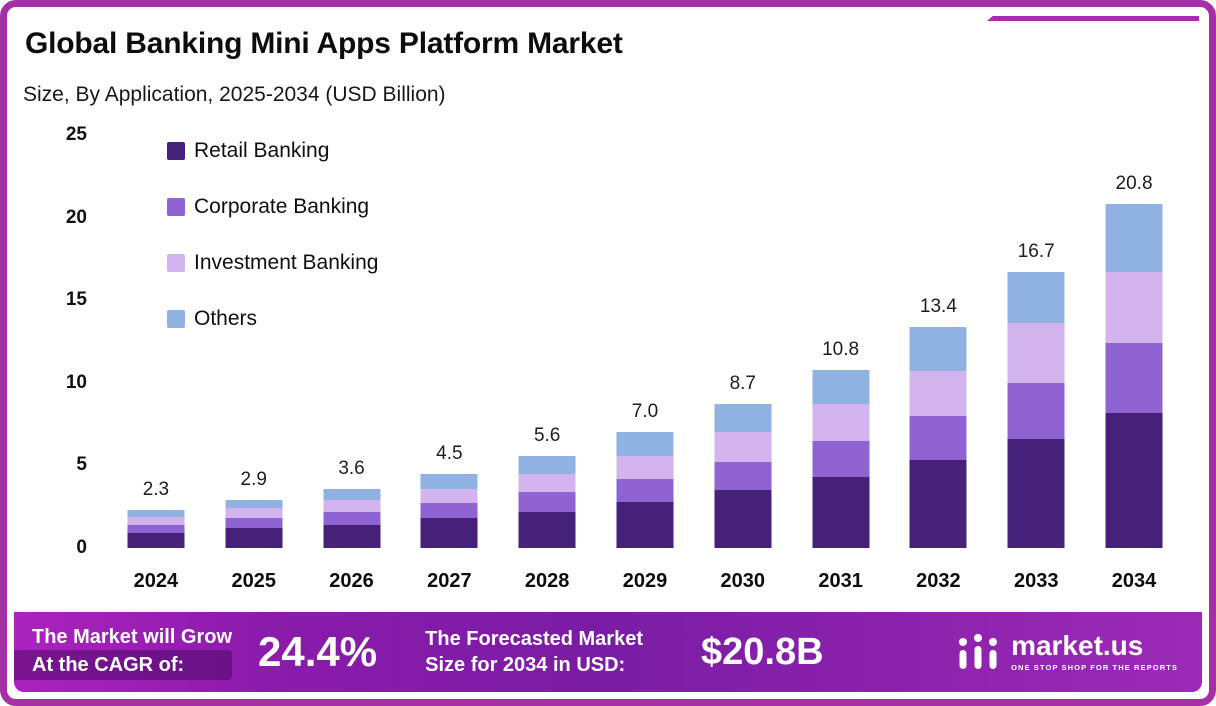 The image size is (1216, 706). What do you see at coordinates (176, 263) in the screenshot?
I see `legend-swatch-investment-banking` at bounding box center [176, 263].